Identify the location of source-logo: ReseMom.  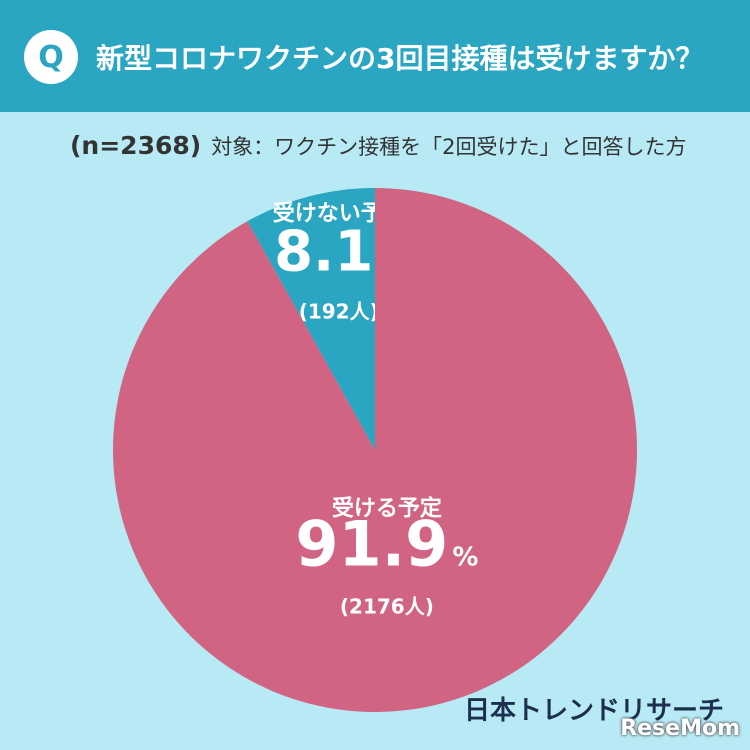
(680, 728).